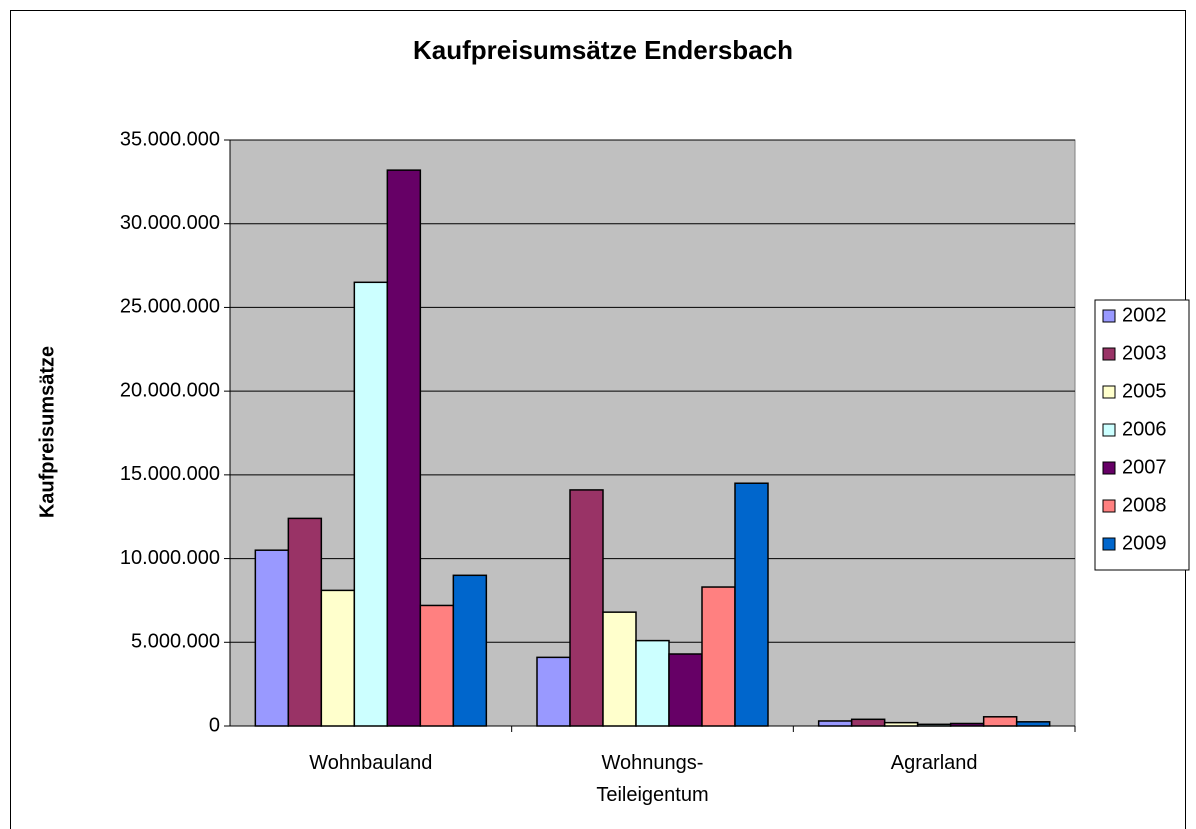 The height and width of the screenshot is (829, 1196). I want to click on legend-label: 2006, so click(1144, 429).